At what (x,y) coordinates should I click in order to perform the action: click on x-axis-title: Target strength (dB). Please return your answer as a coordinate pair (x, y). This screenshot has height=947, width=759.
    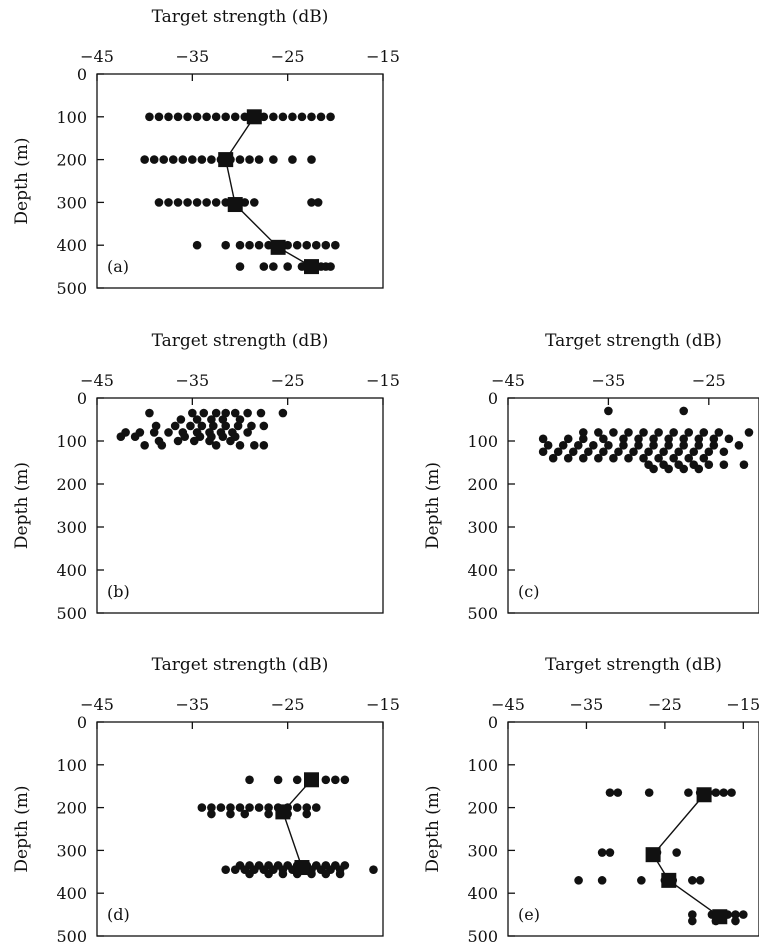
    Looking at the image, I should click on (240, 341).